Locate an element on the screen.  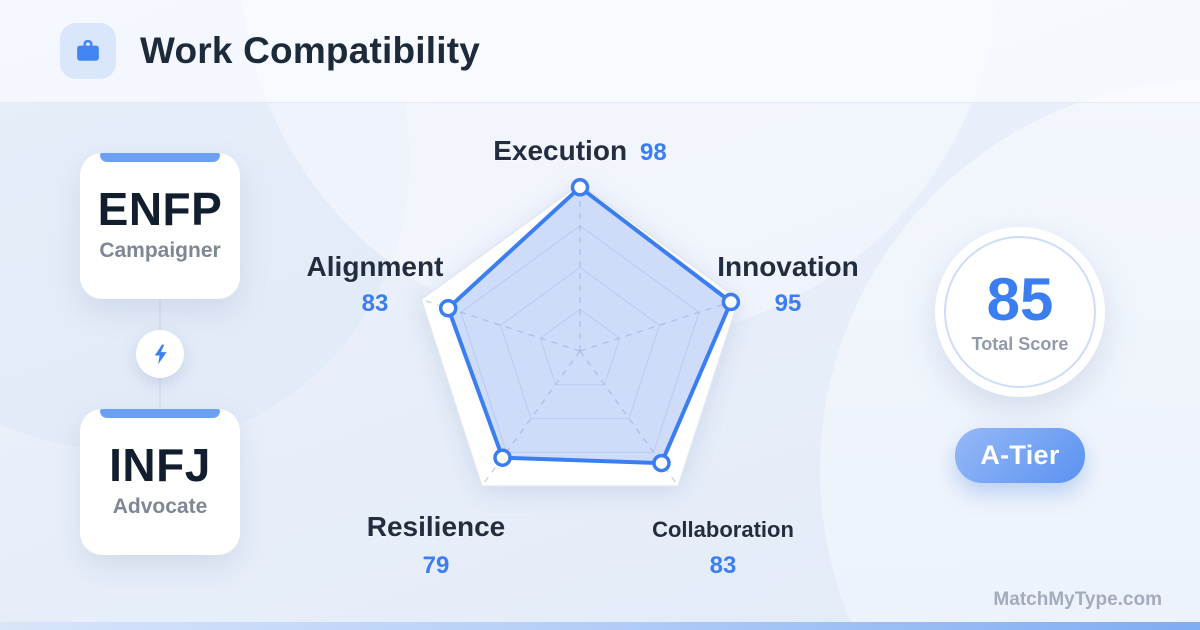
type-card-enfp: ENFP Campaigner is located at coordinates (160, 226).